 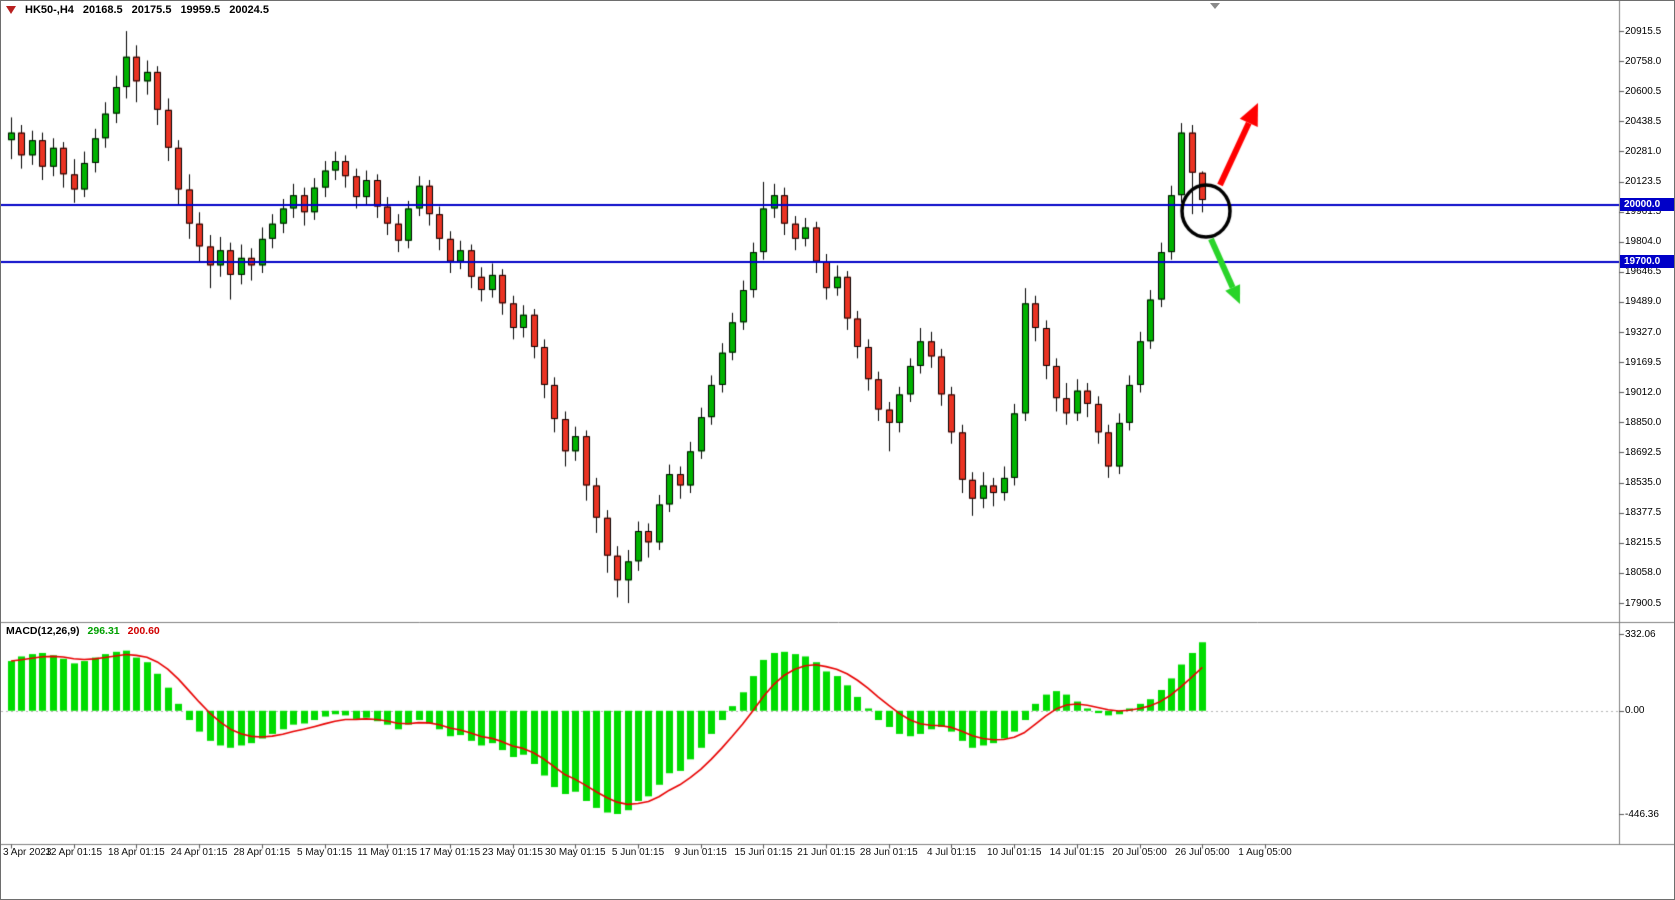 I want to click on close-value: 20024.5, so click(x=249, y=10).